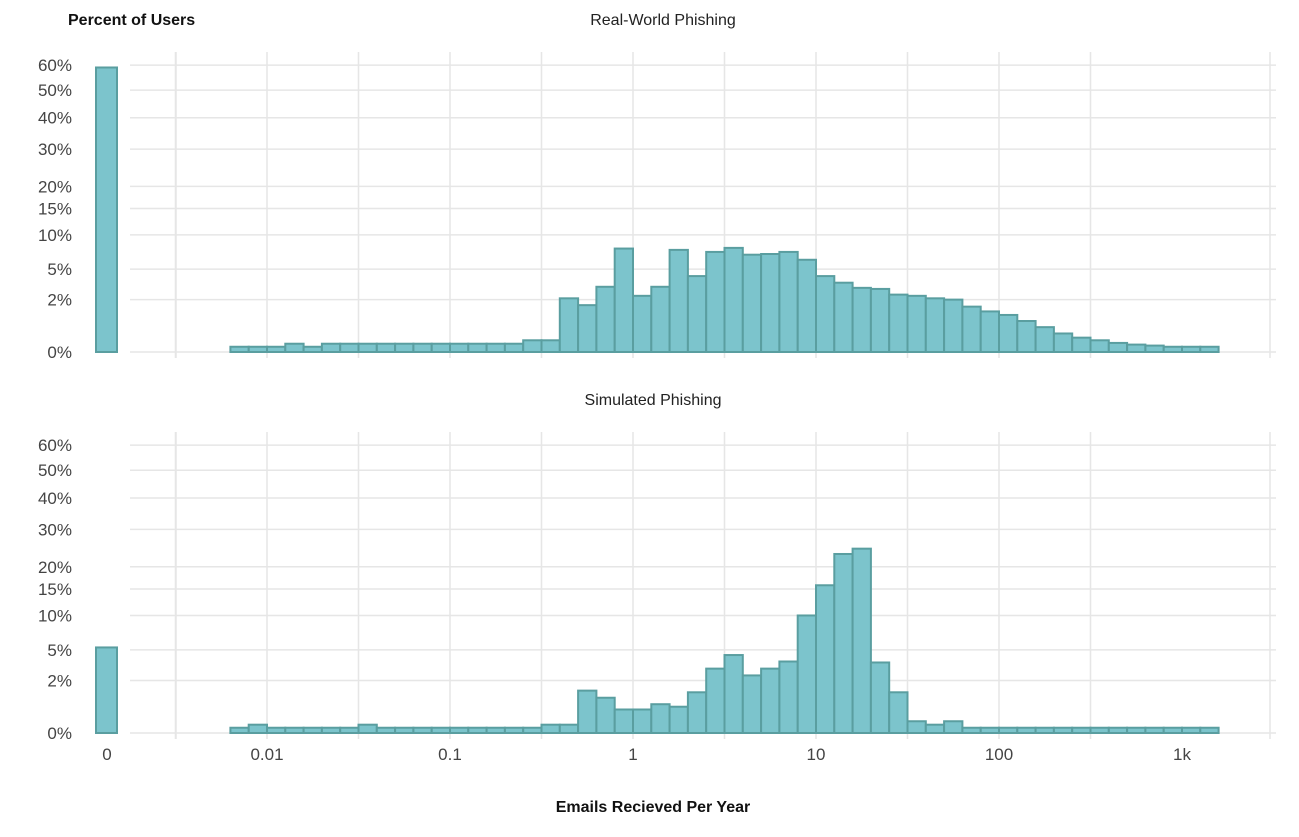 This screenshot has height=837, width=1299. Describe the element at coordinates (1182, 754) in the screenshot. I see `x-tick-label: 1k` at that location.